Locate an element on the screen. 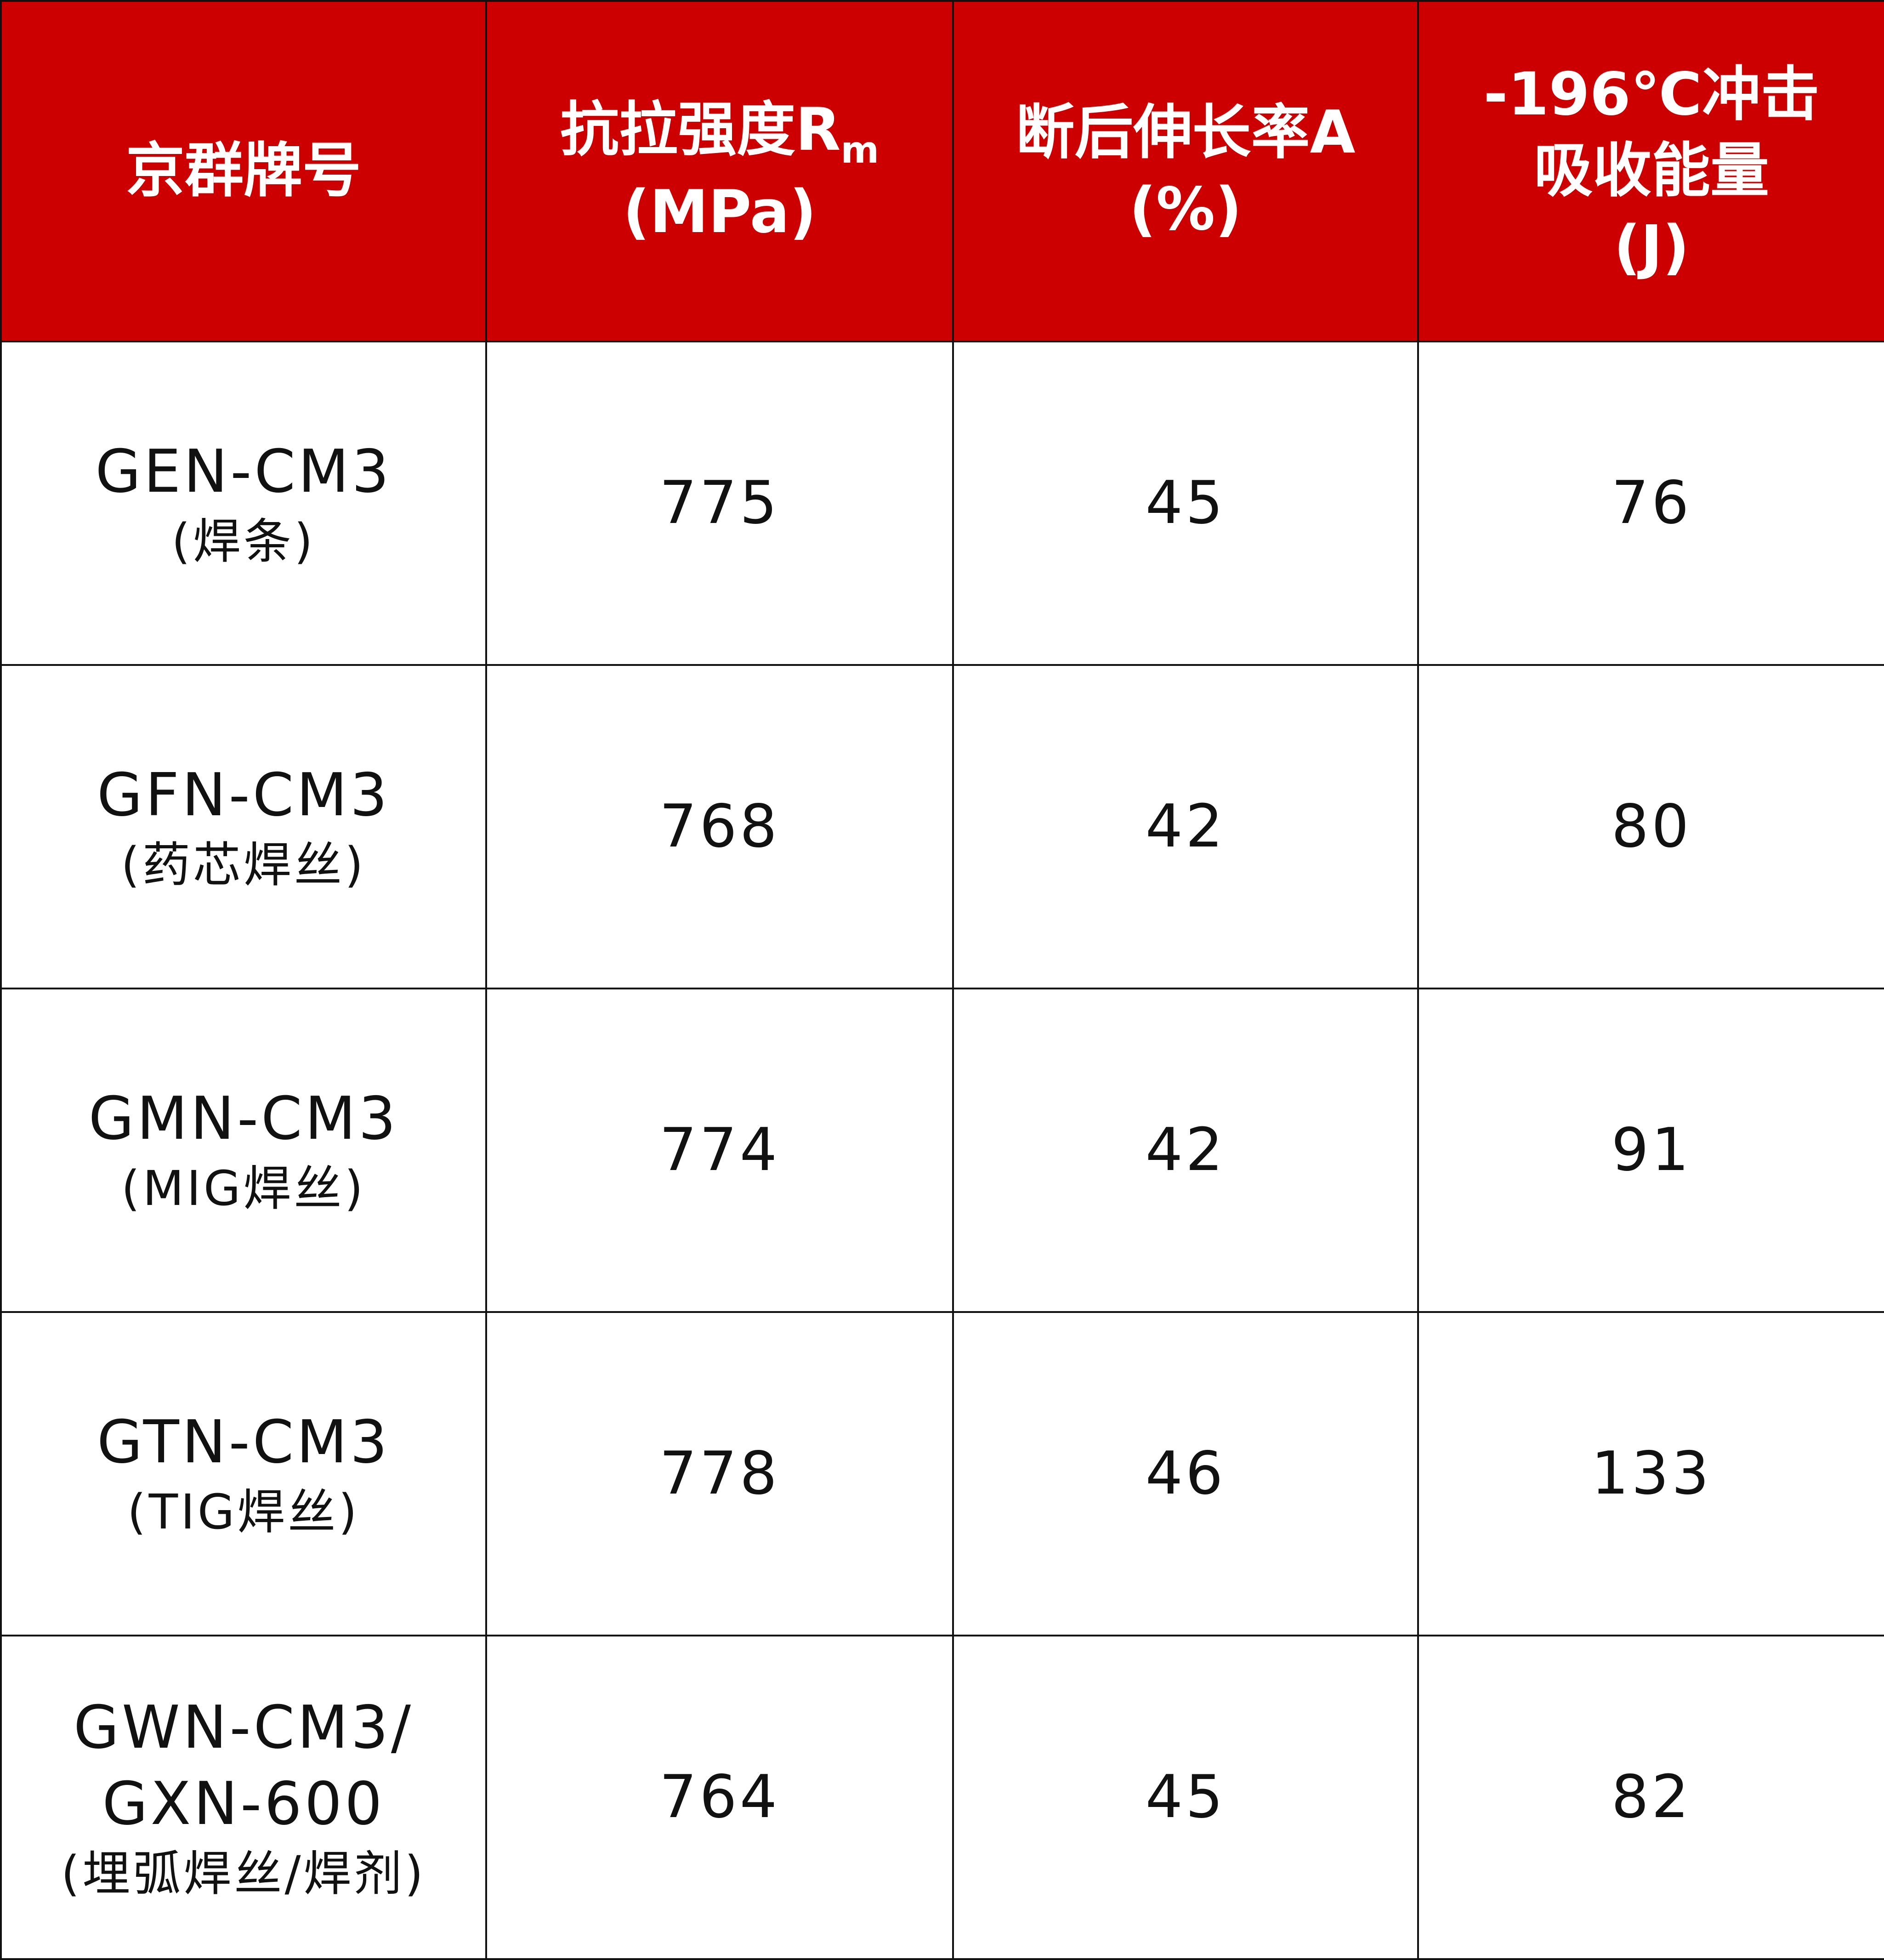  header-tensile-label: 抗拉强度Rm is located at coordinates (719, 133).